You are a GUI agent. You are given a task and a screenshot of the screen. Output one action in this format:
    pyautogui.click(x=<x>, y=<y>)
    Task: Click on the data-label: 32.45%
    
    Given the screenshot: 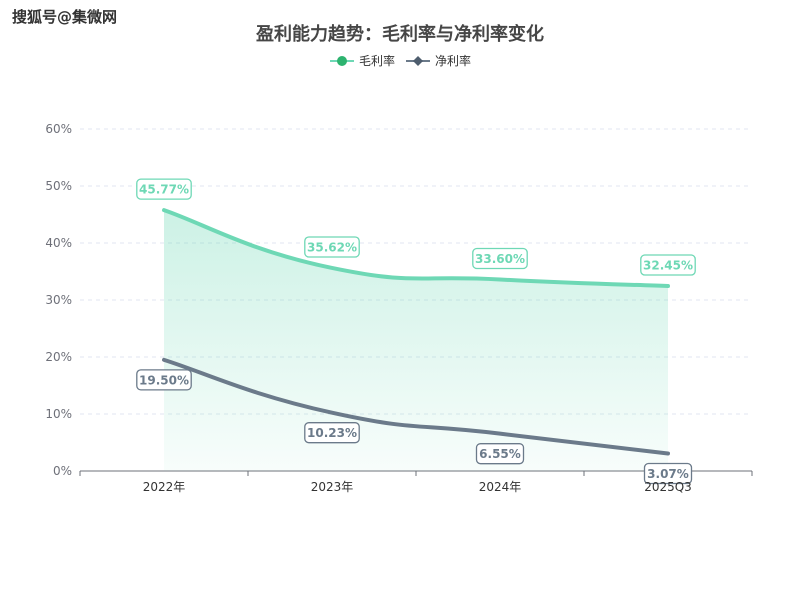 What is the action you would take?
    pyautogui.click(x=668, y=266)
    